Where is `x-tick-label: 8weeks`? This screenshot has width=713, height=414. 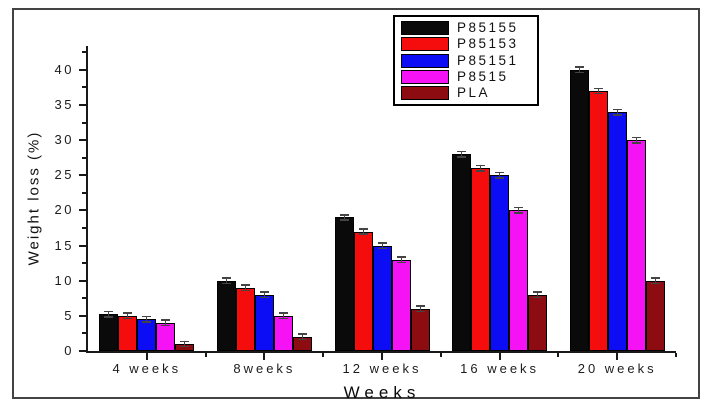
x-tick-label: 8weeks is located at coordinates (264, 368).